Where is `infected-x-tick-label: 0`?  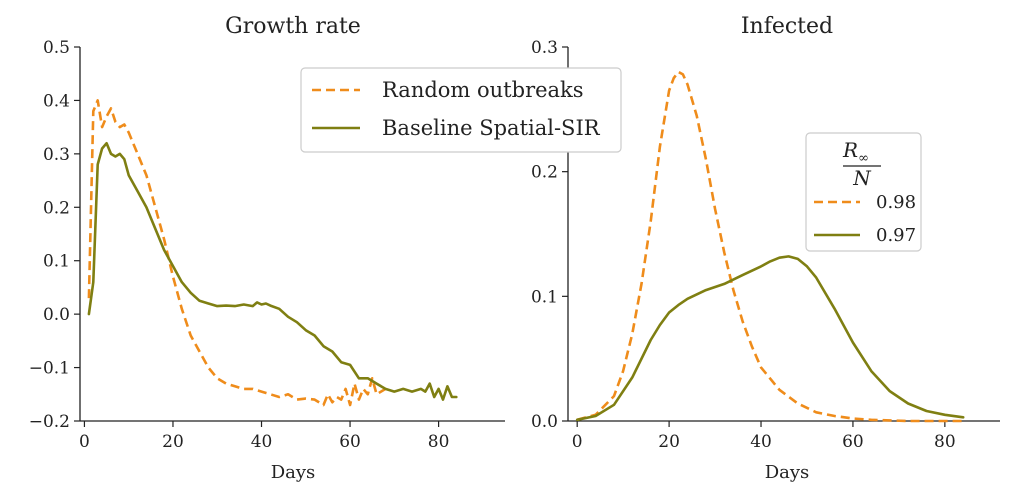 infected-x-tick-label: 0 is located at coordinates (577, 442).